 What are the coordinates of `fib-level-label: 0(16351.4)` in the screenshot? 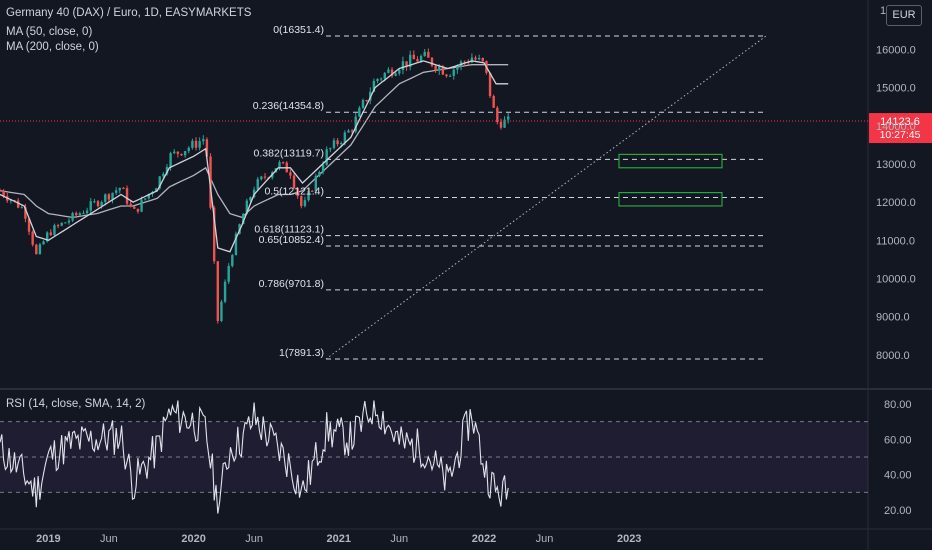 It's located at (298, 30).